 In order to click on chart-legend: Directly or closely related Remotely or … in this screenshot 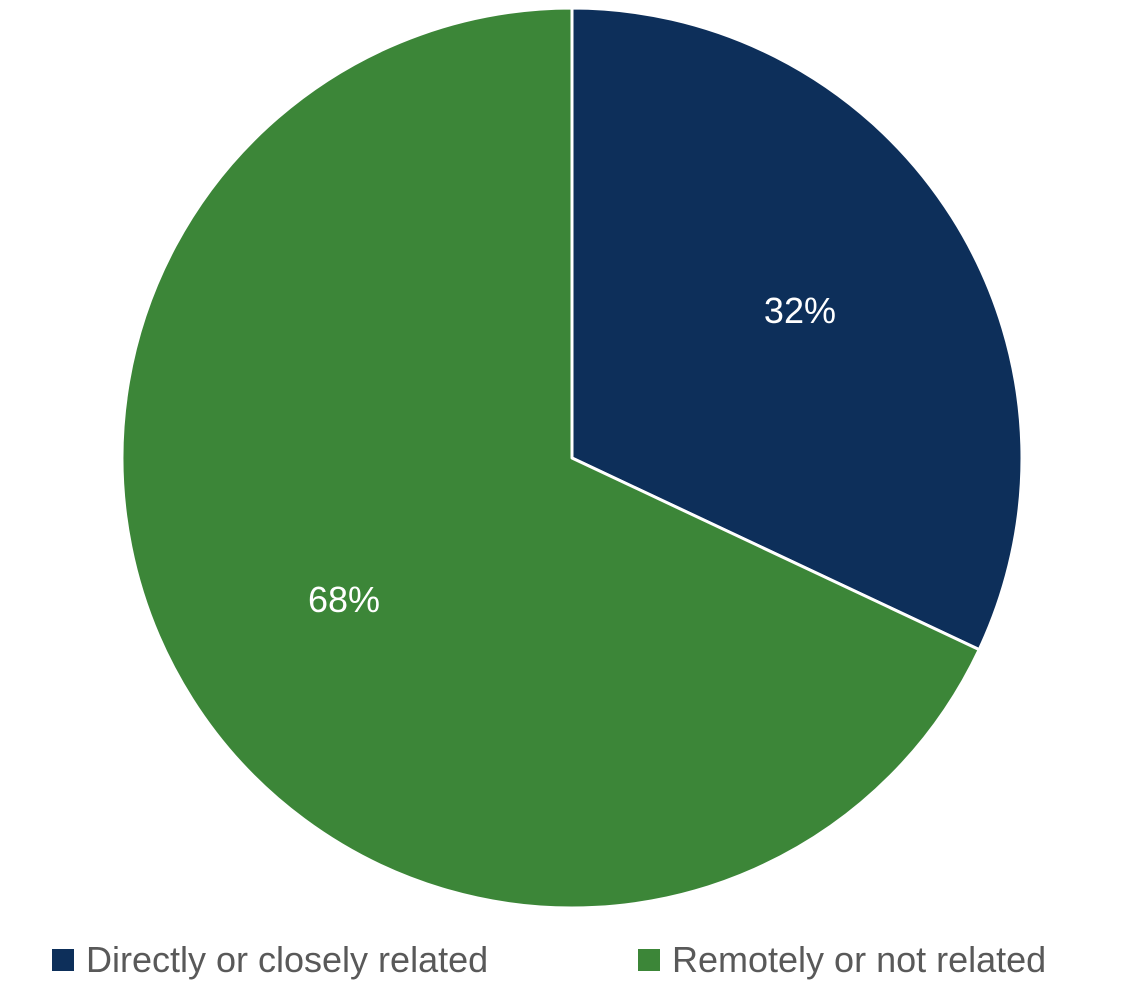, I will do `click(574, 960)`.